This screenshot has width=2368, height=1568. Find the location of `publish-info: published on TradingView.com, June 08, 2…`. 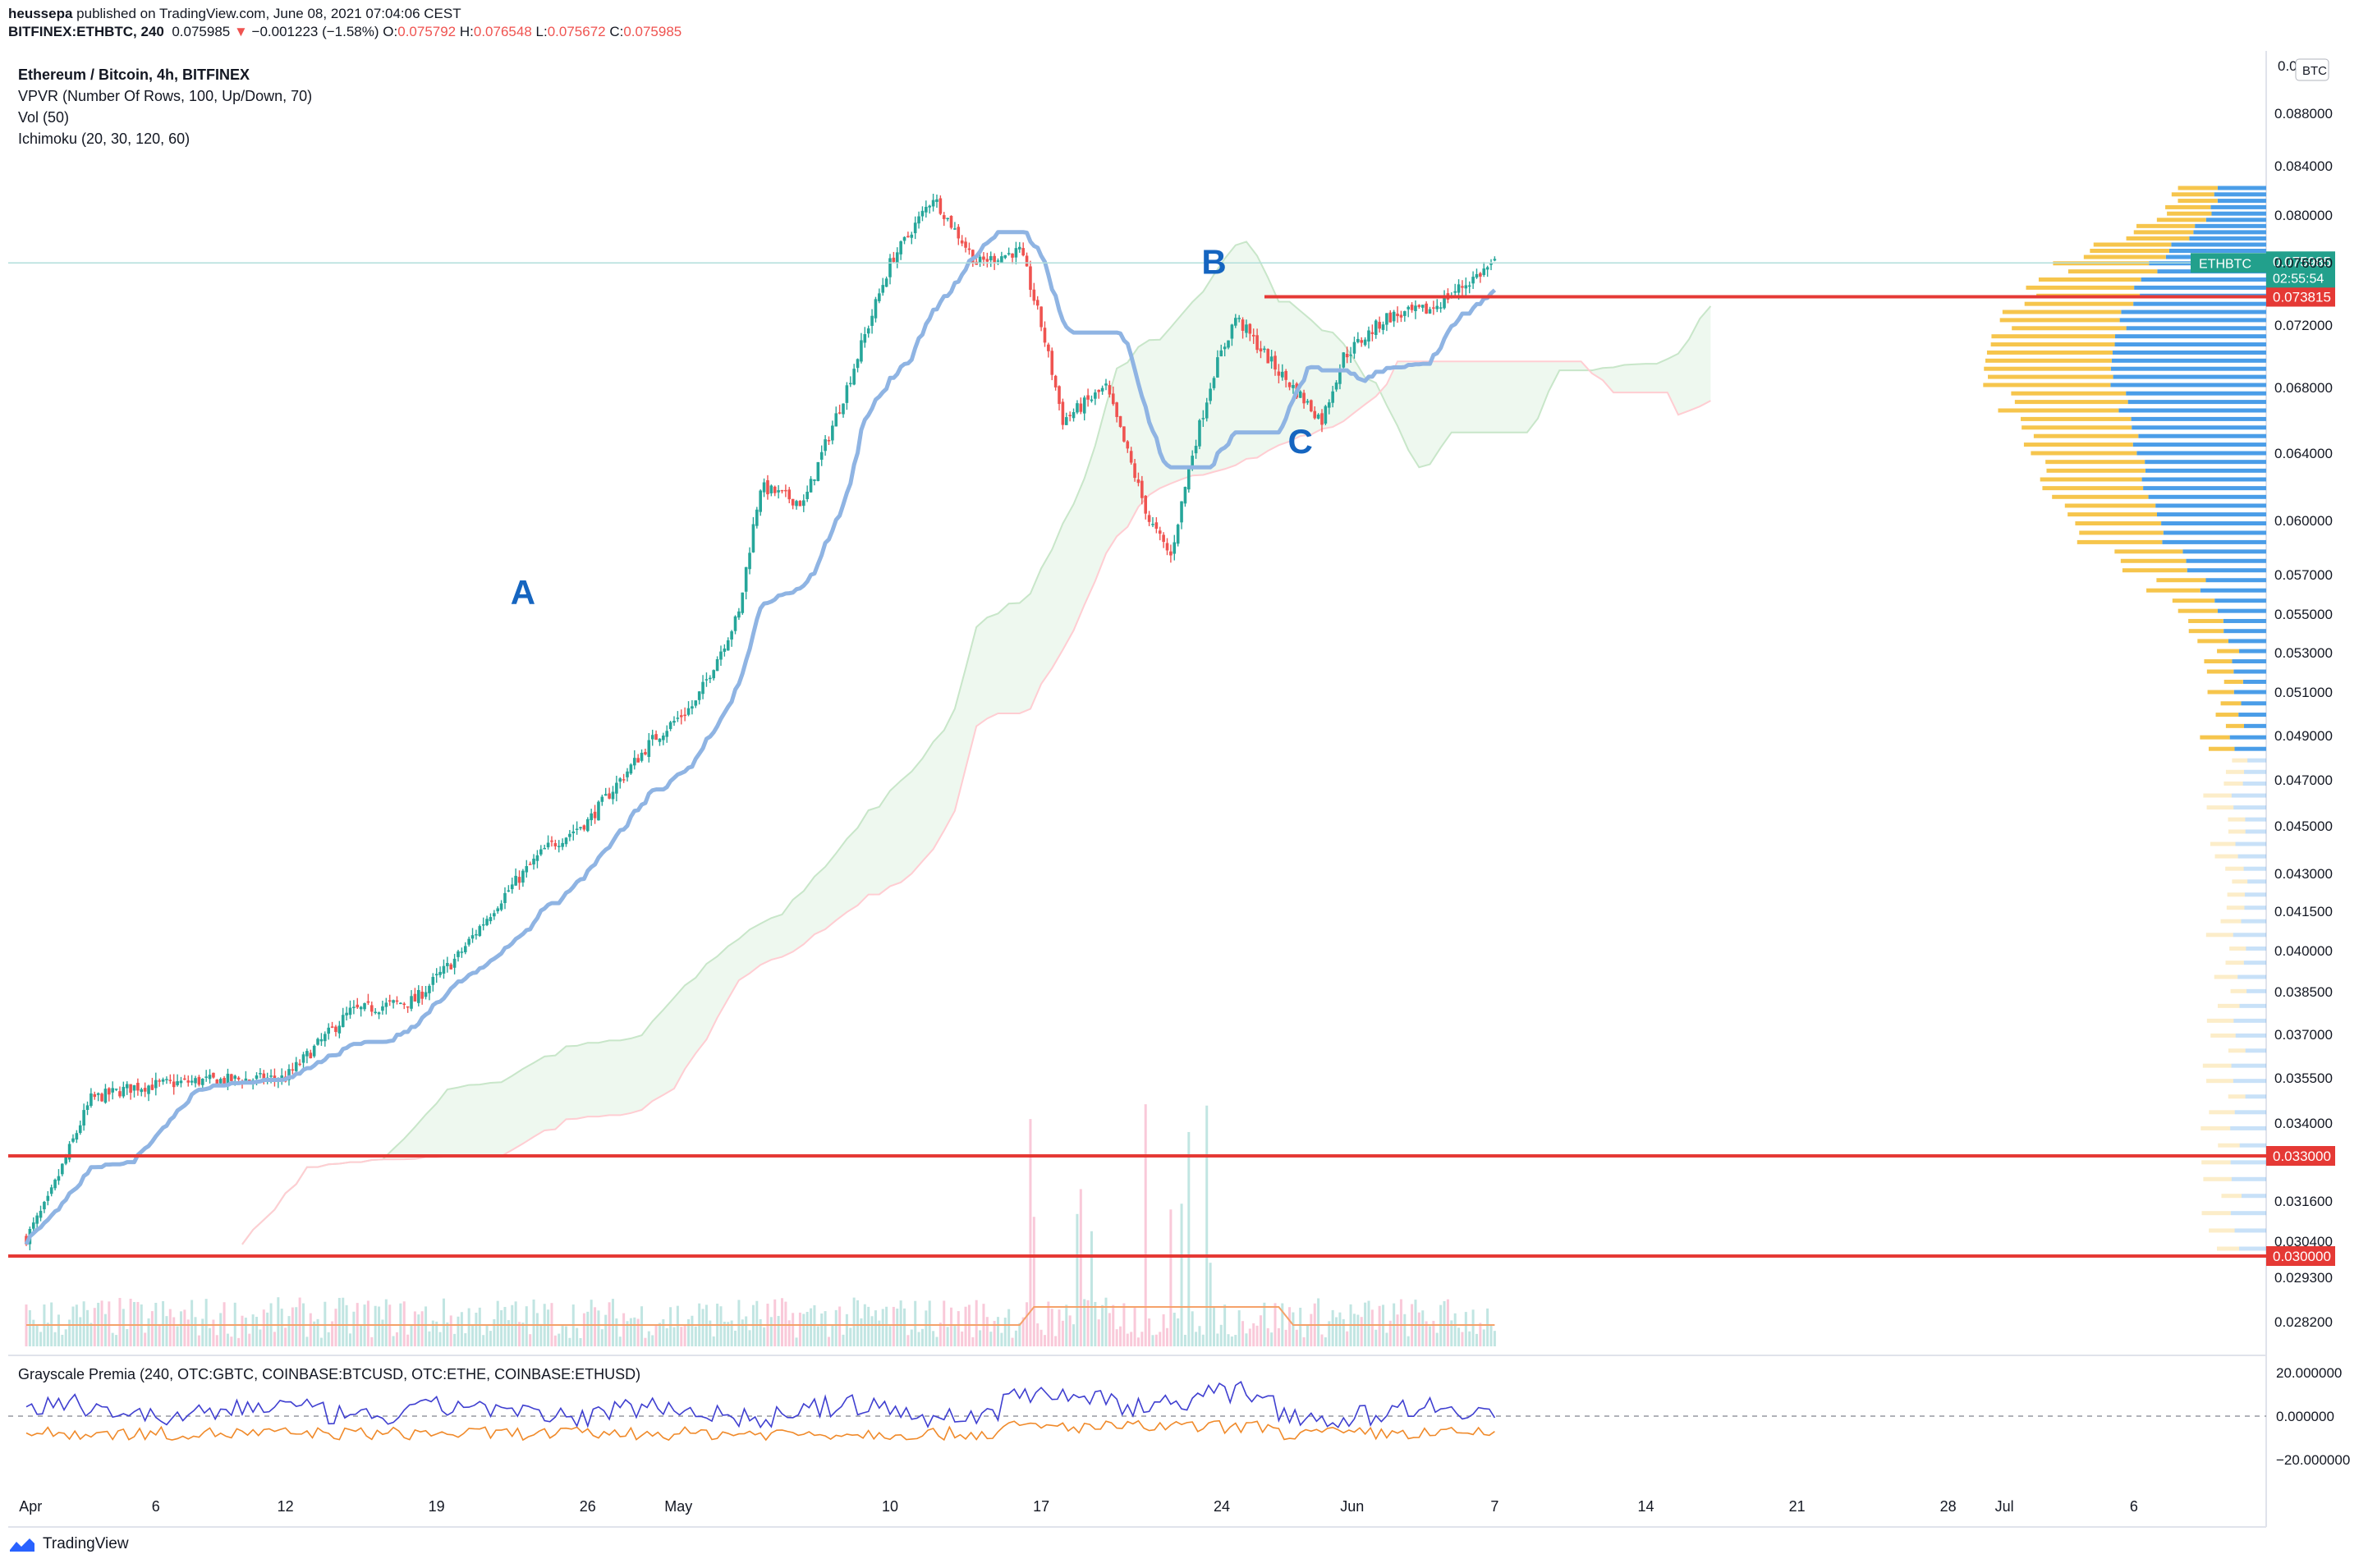

publish-info: published on TradingView.com, June 08, 2… is located at coordinates (266, 13).